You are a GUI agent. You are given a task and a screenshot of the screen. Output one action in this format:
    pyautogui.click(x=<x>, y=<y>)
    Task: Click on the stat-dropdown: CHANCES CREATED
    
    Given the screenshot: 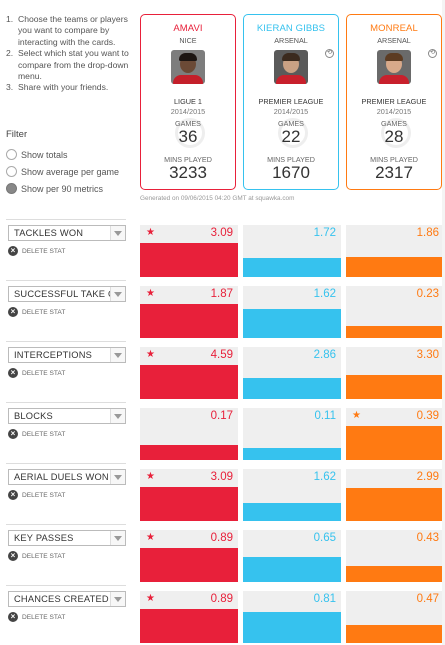 What is the action you would take?
    pyautogui.click(x=67, y=599)
    